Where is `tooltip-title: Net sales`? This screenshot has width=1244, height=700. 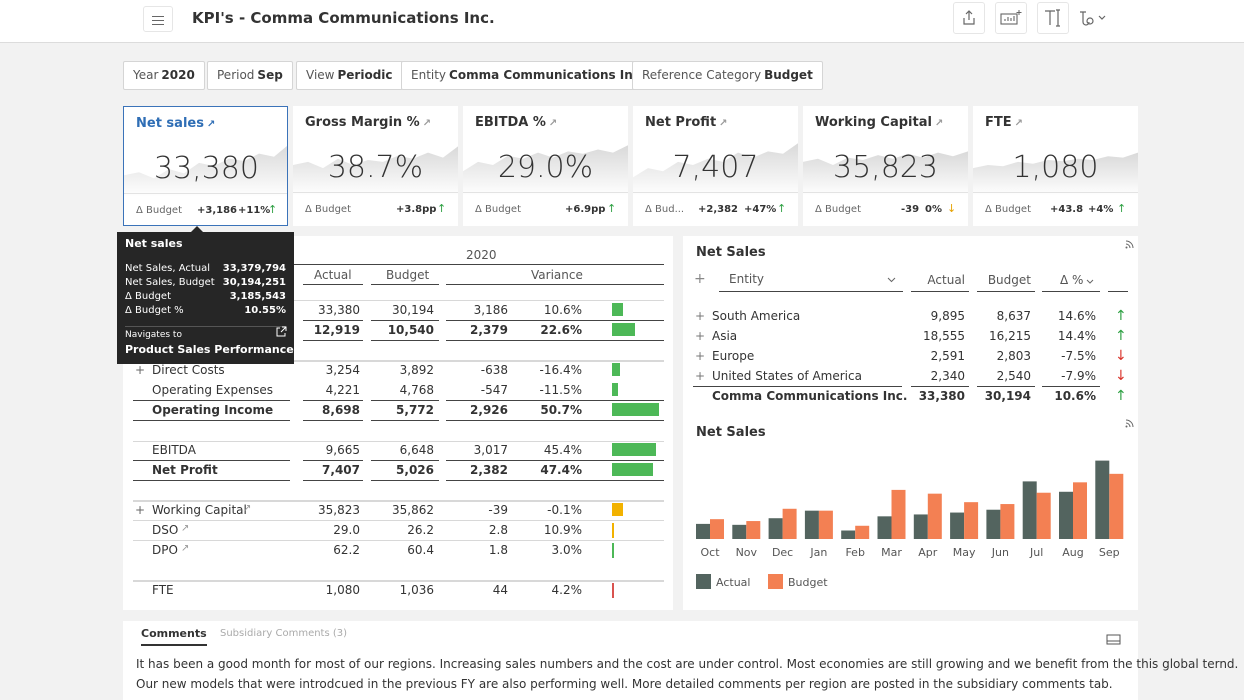 tooltip-title: Net sales is located at coordinates (154, 243).